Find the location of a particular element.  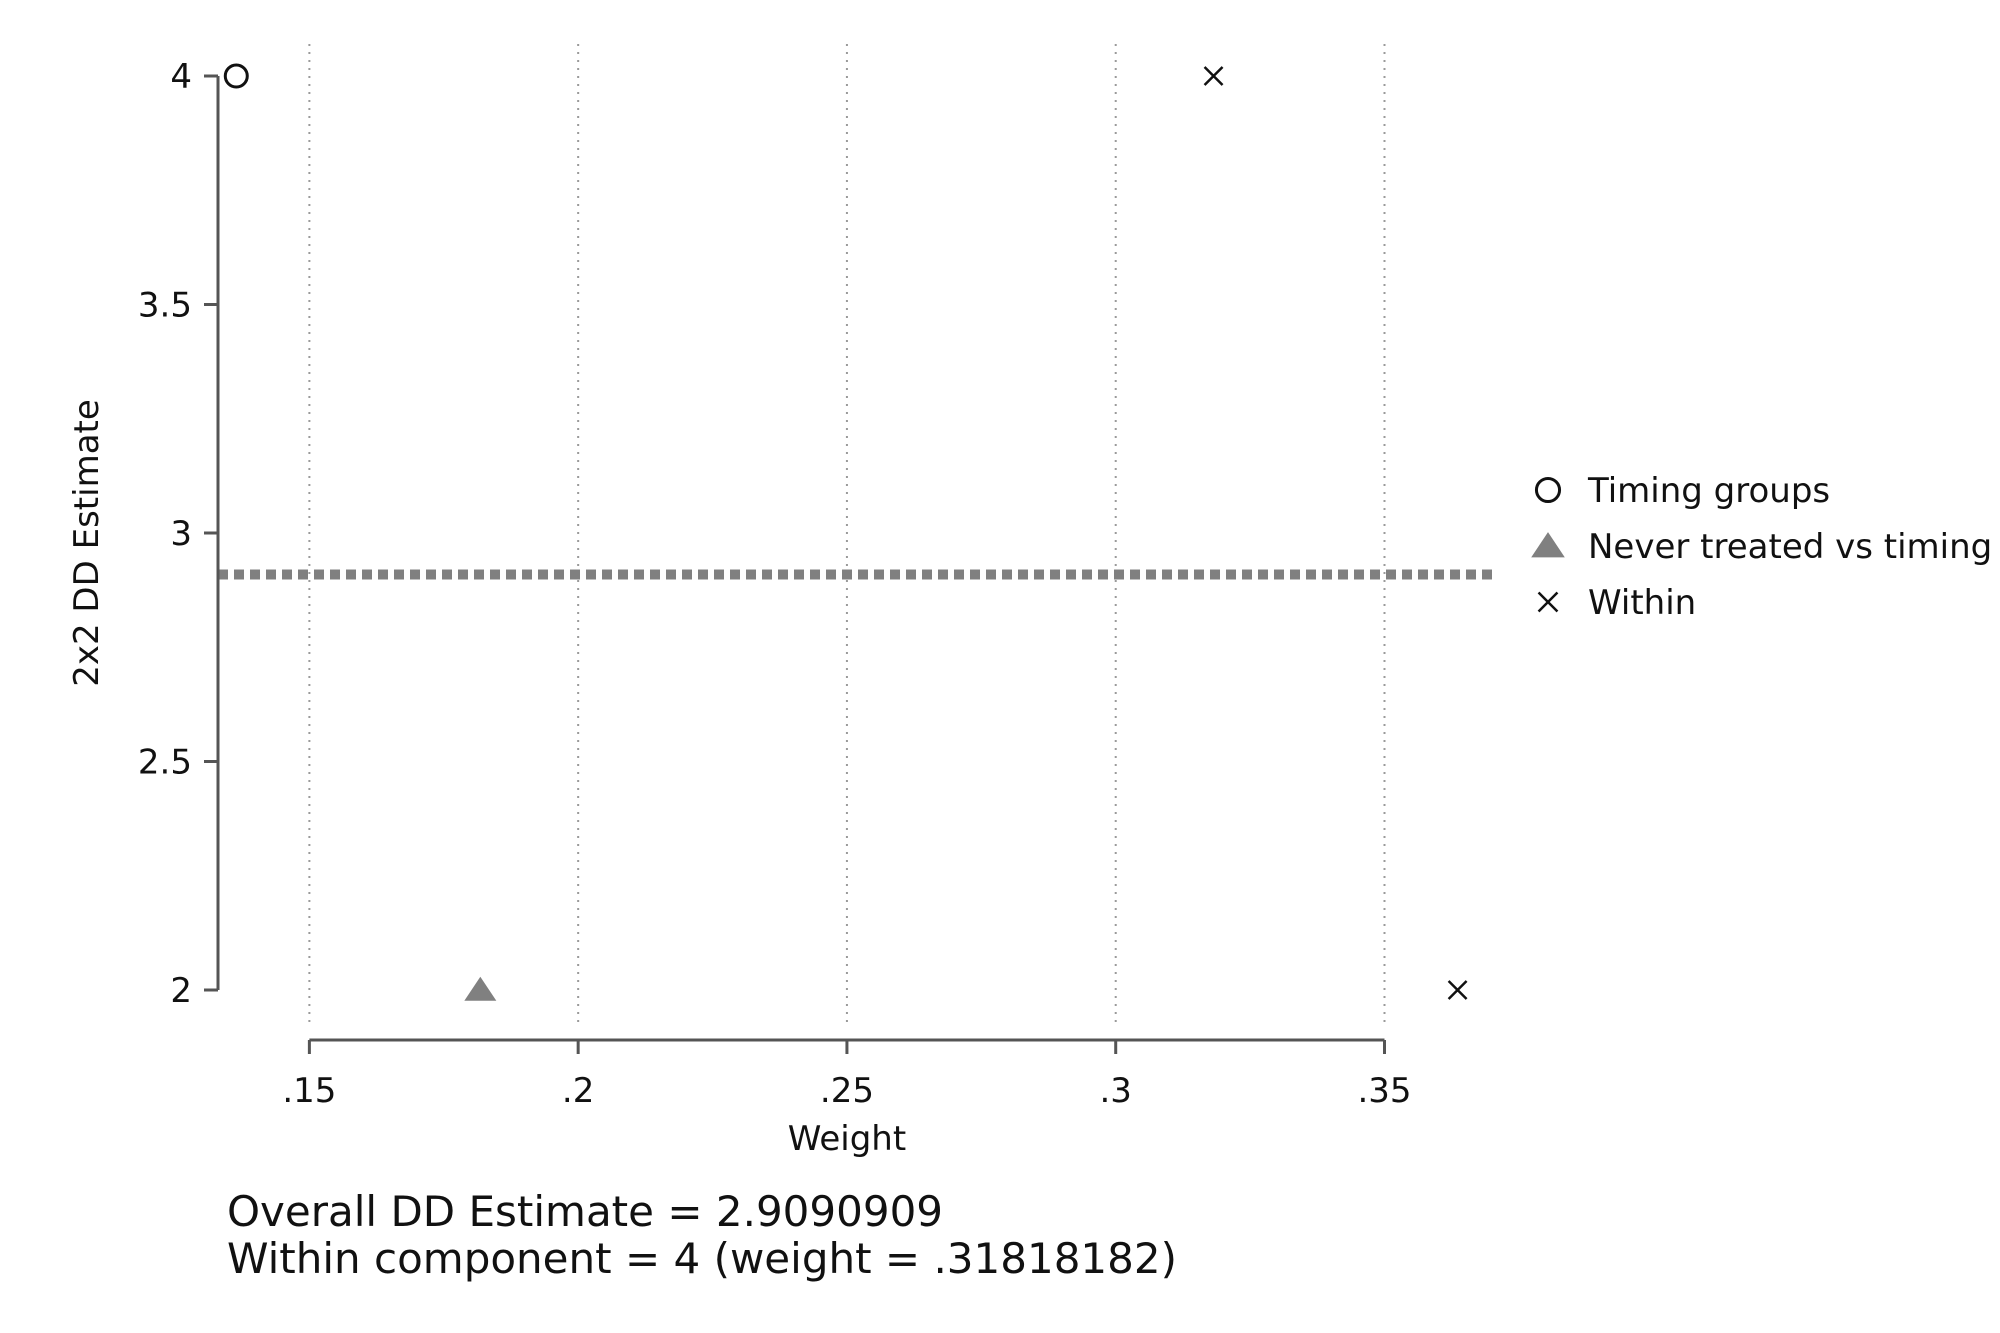

legend-label-0: Timing groups is located at coordinates (1708, 491).